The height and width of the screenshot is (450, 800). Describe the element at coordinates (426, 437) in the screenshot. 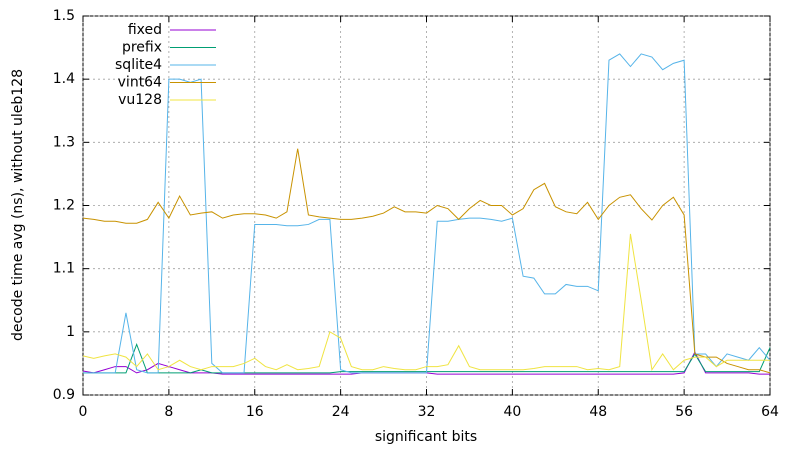

I see `x-axis-label: significant bits` at that location.